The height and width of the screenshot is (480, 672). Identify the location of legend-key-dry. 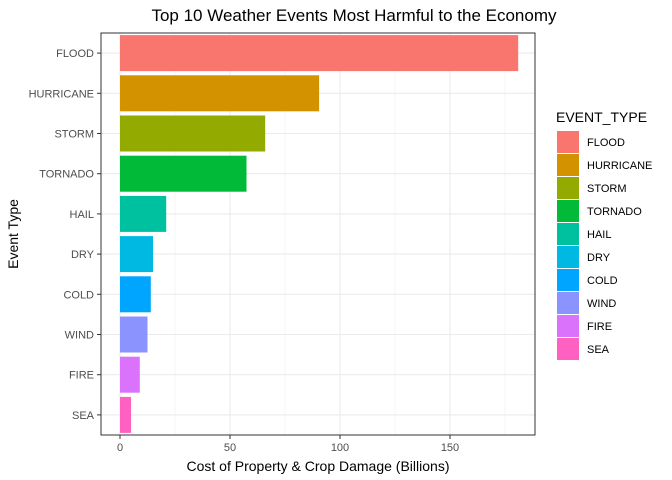
(568, 257).